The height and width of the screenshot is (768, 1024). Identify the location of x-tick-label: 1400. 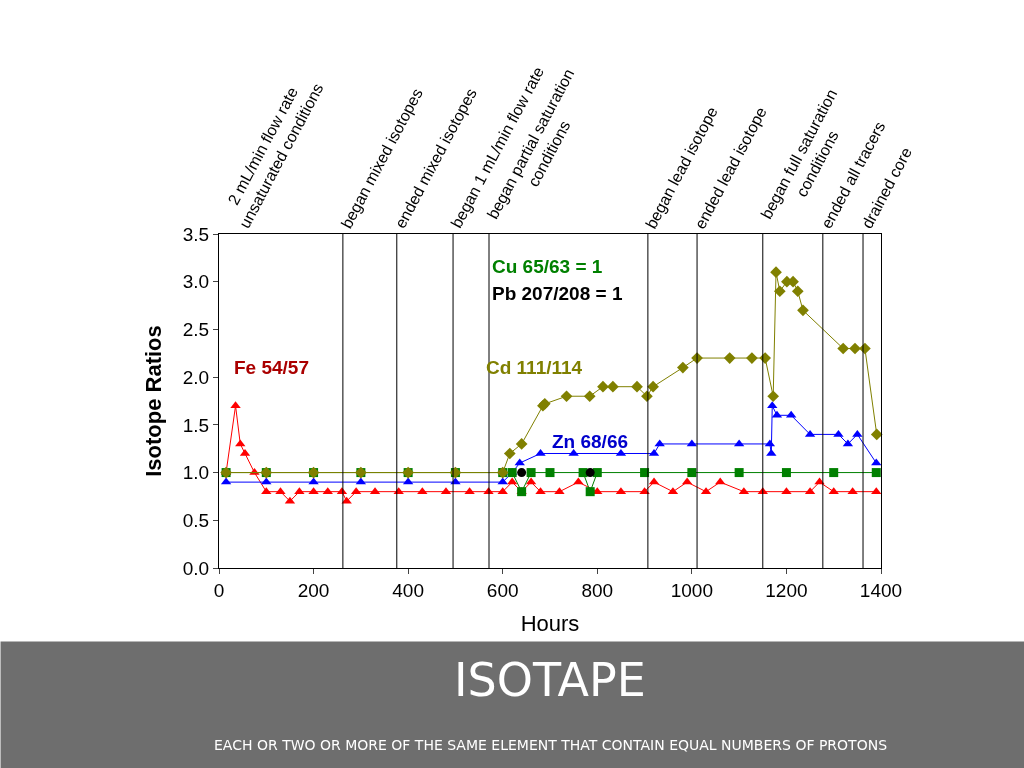
(881, 590).